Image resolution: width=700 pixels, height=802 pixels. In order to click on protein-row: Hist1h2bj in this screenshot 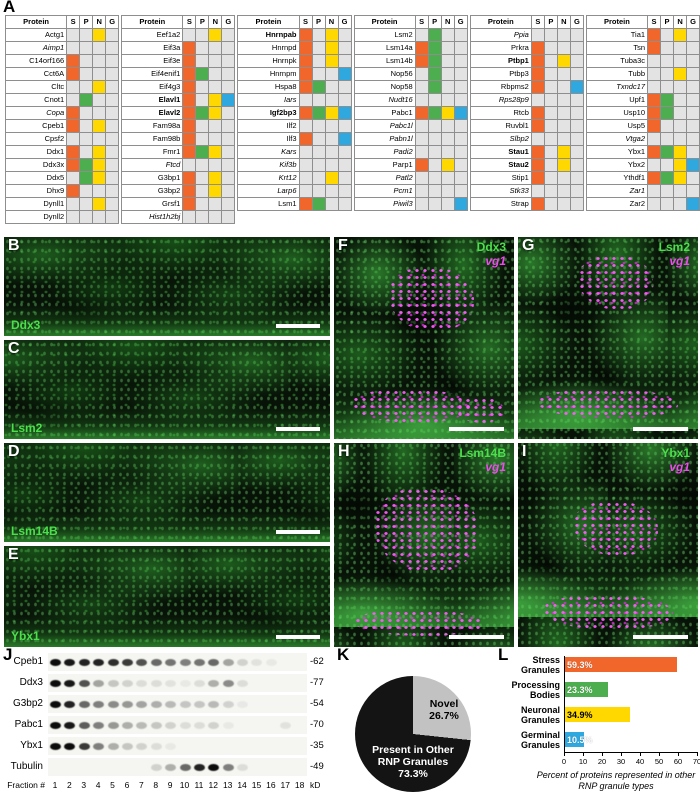, I will do `click(178, 217)`.